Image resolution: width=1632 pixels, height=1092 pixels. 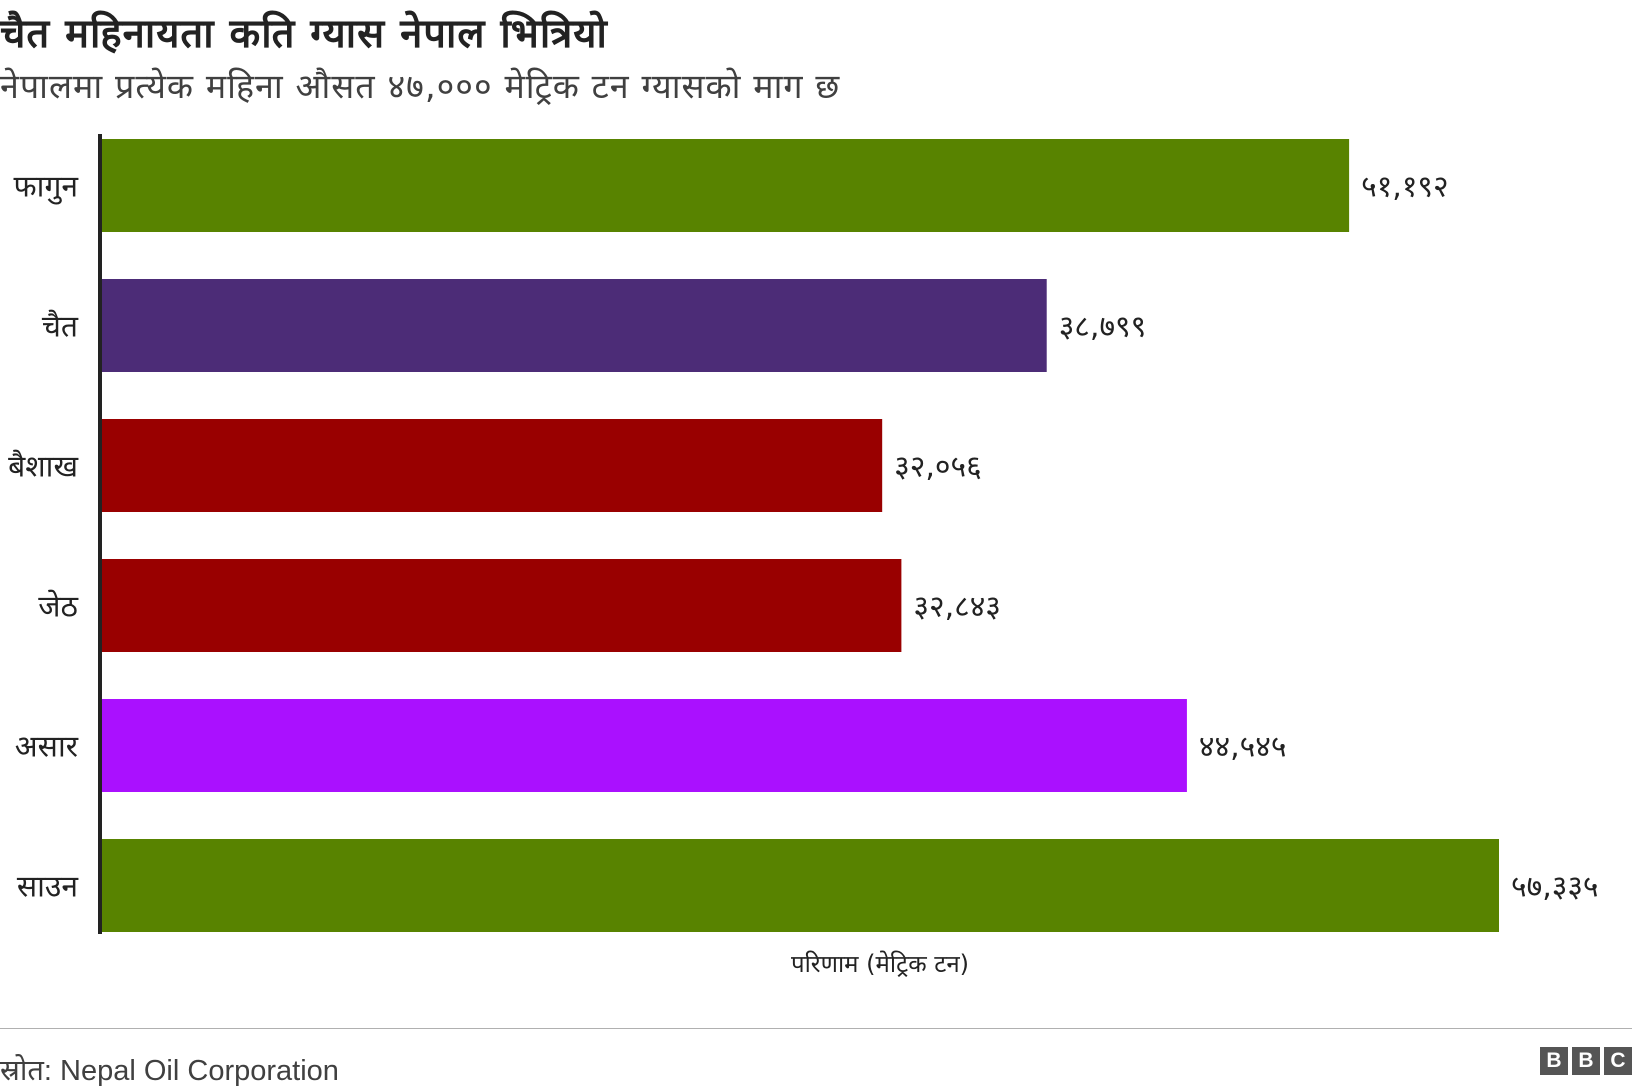 I want to click on category-label: असार, so click(x=47, y=747).